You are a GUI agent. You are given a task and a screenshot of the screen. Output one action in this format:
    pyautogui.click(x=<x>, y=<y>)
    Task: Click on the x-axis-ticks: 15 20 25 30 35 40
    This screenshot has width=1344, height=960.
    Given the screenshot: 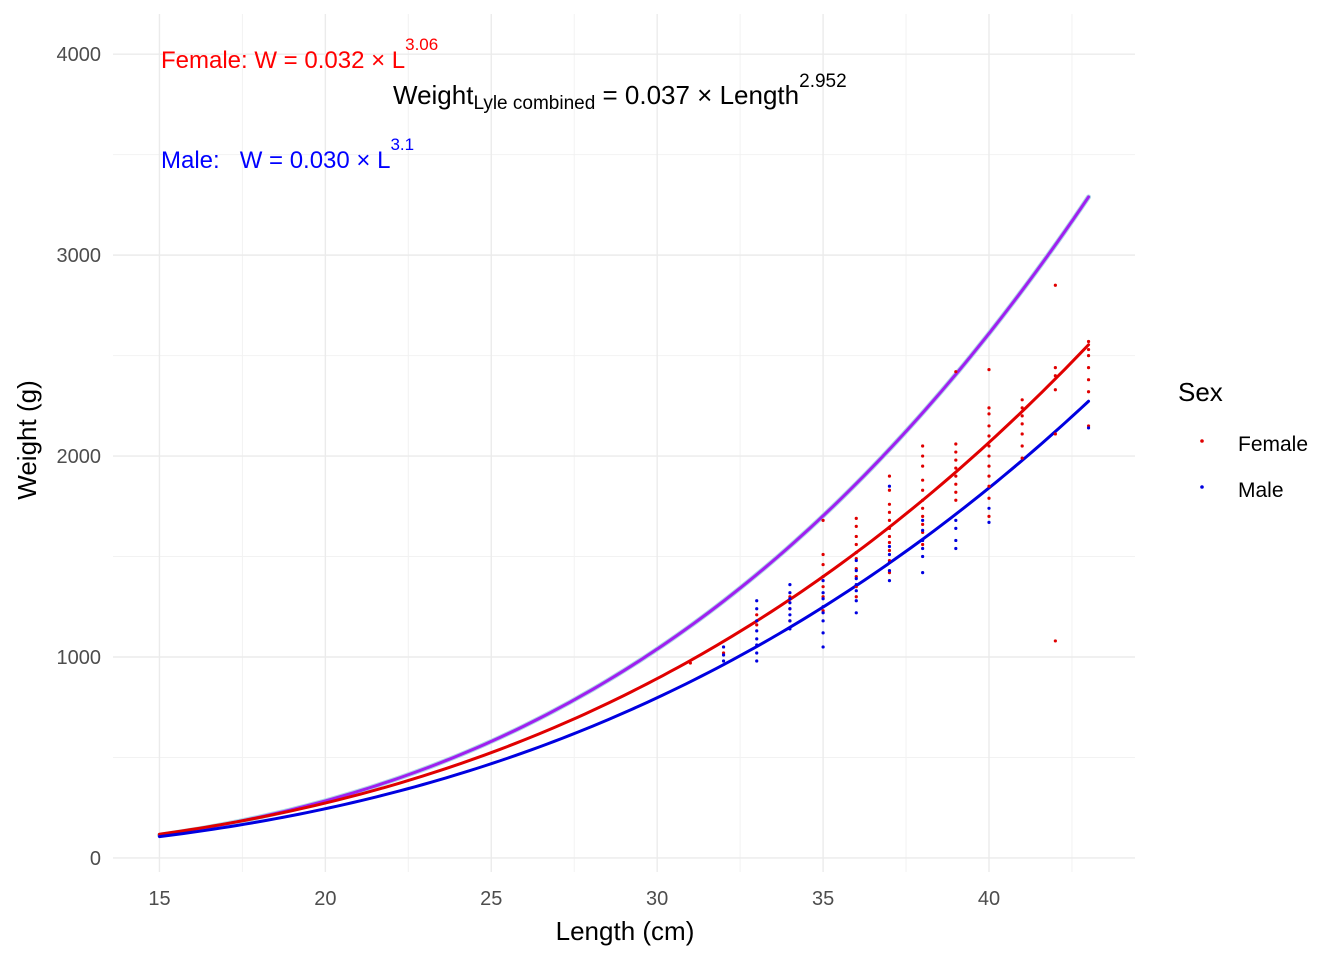 What is the action you would take?
    pyautogui.click(x=574, y=899)
    